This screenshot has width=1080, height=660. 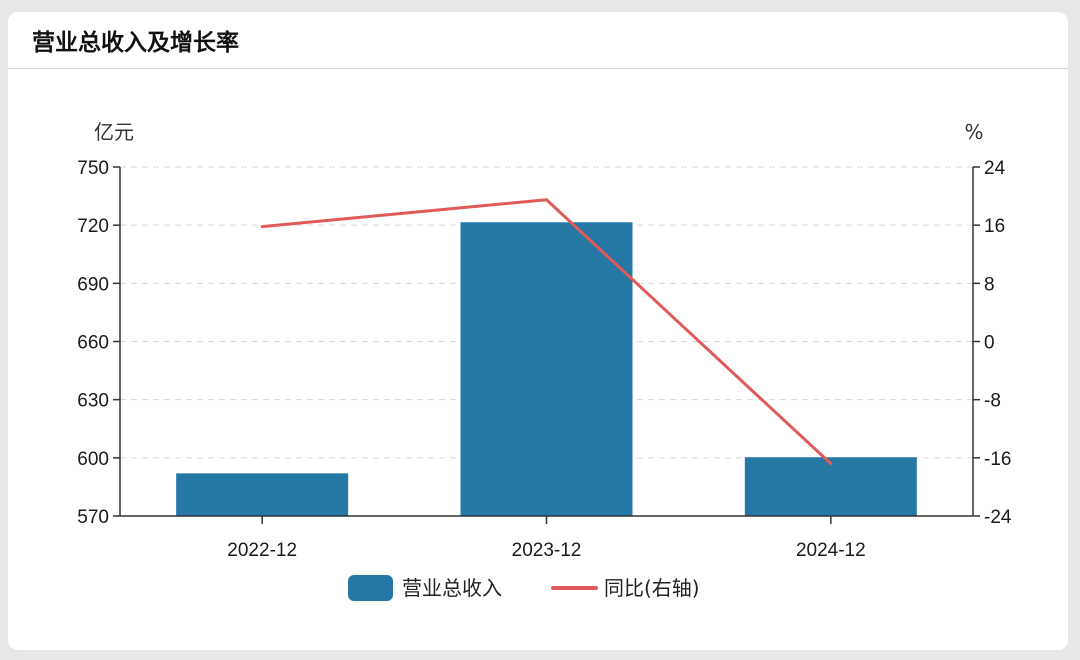 What do you see at coordinates (370, 588) in the screenshot?
I see `legend-bar-swatch` at bounding box center [370, 588].